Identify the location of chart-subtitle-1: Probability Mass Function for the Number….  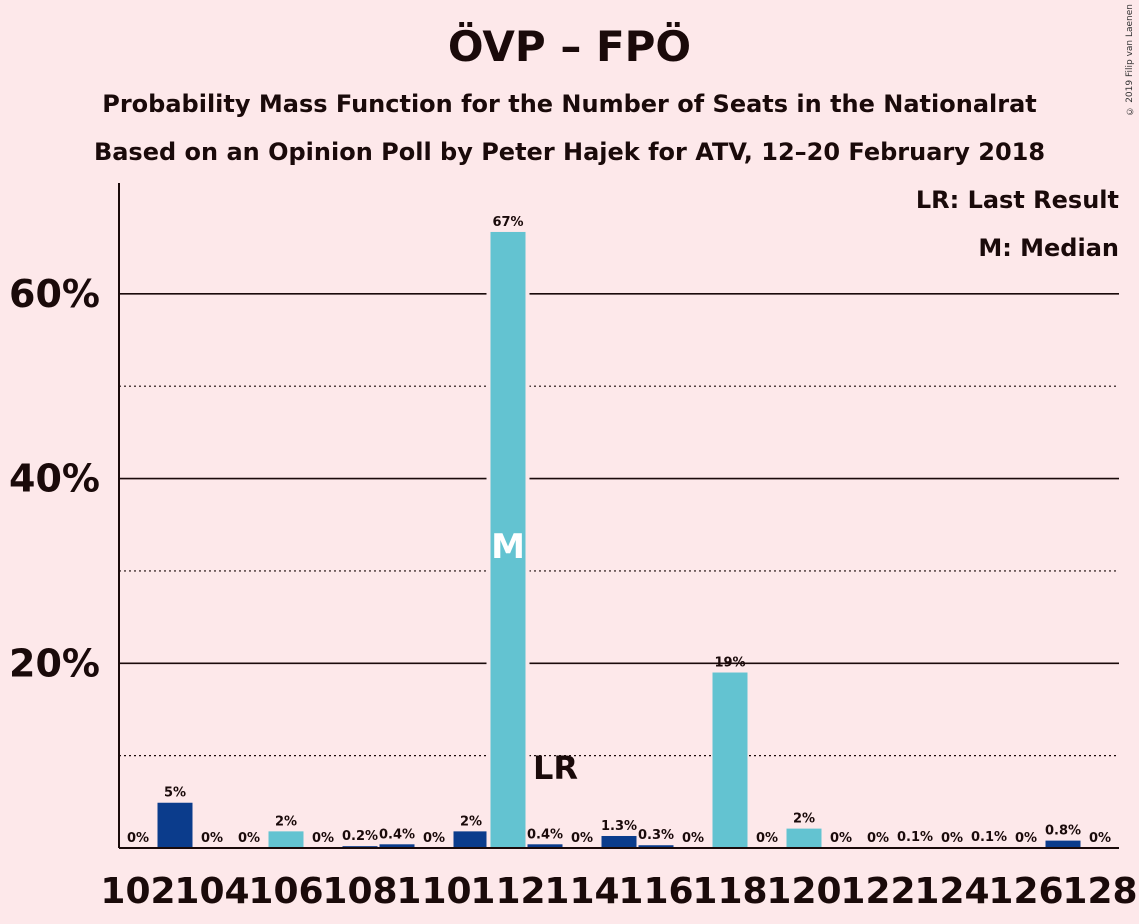
(569, 104).